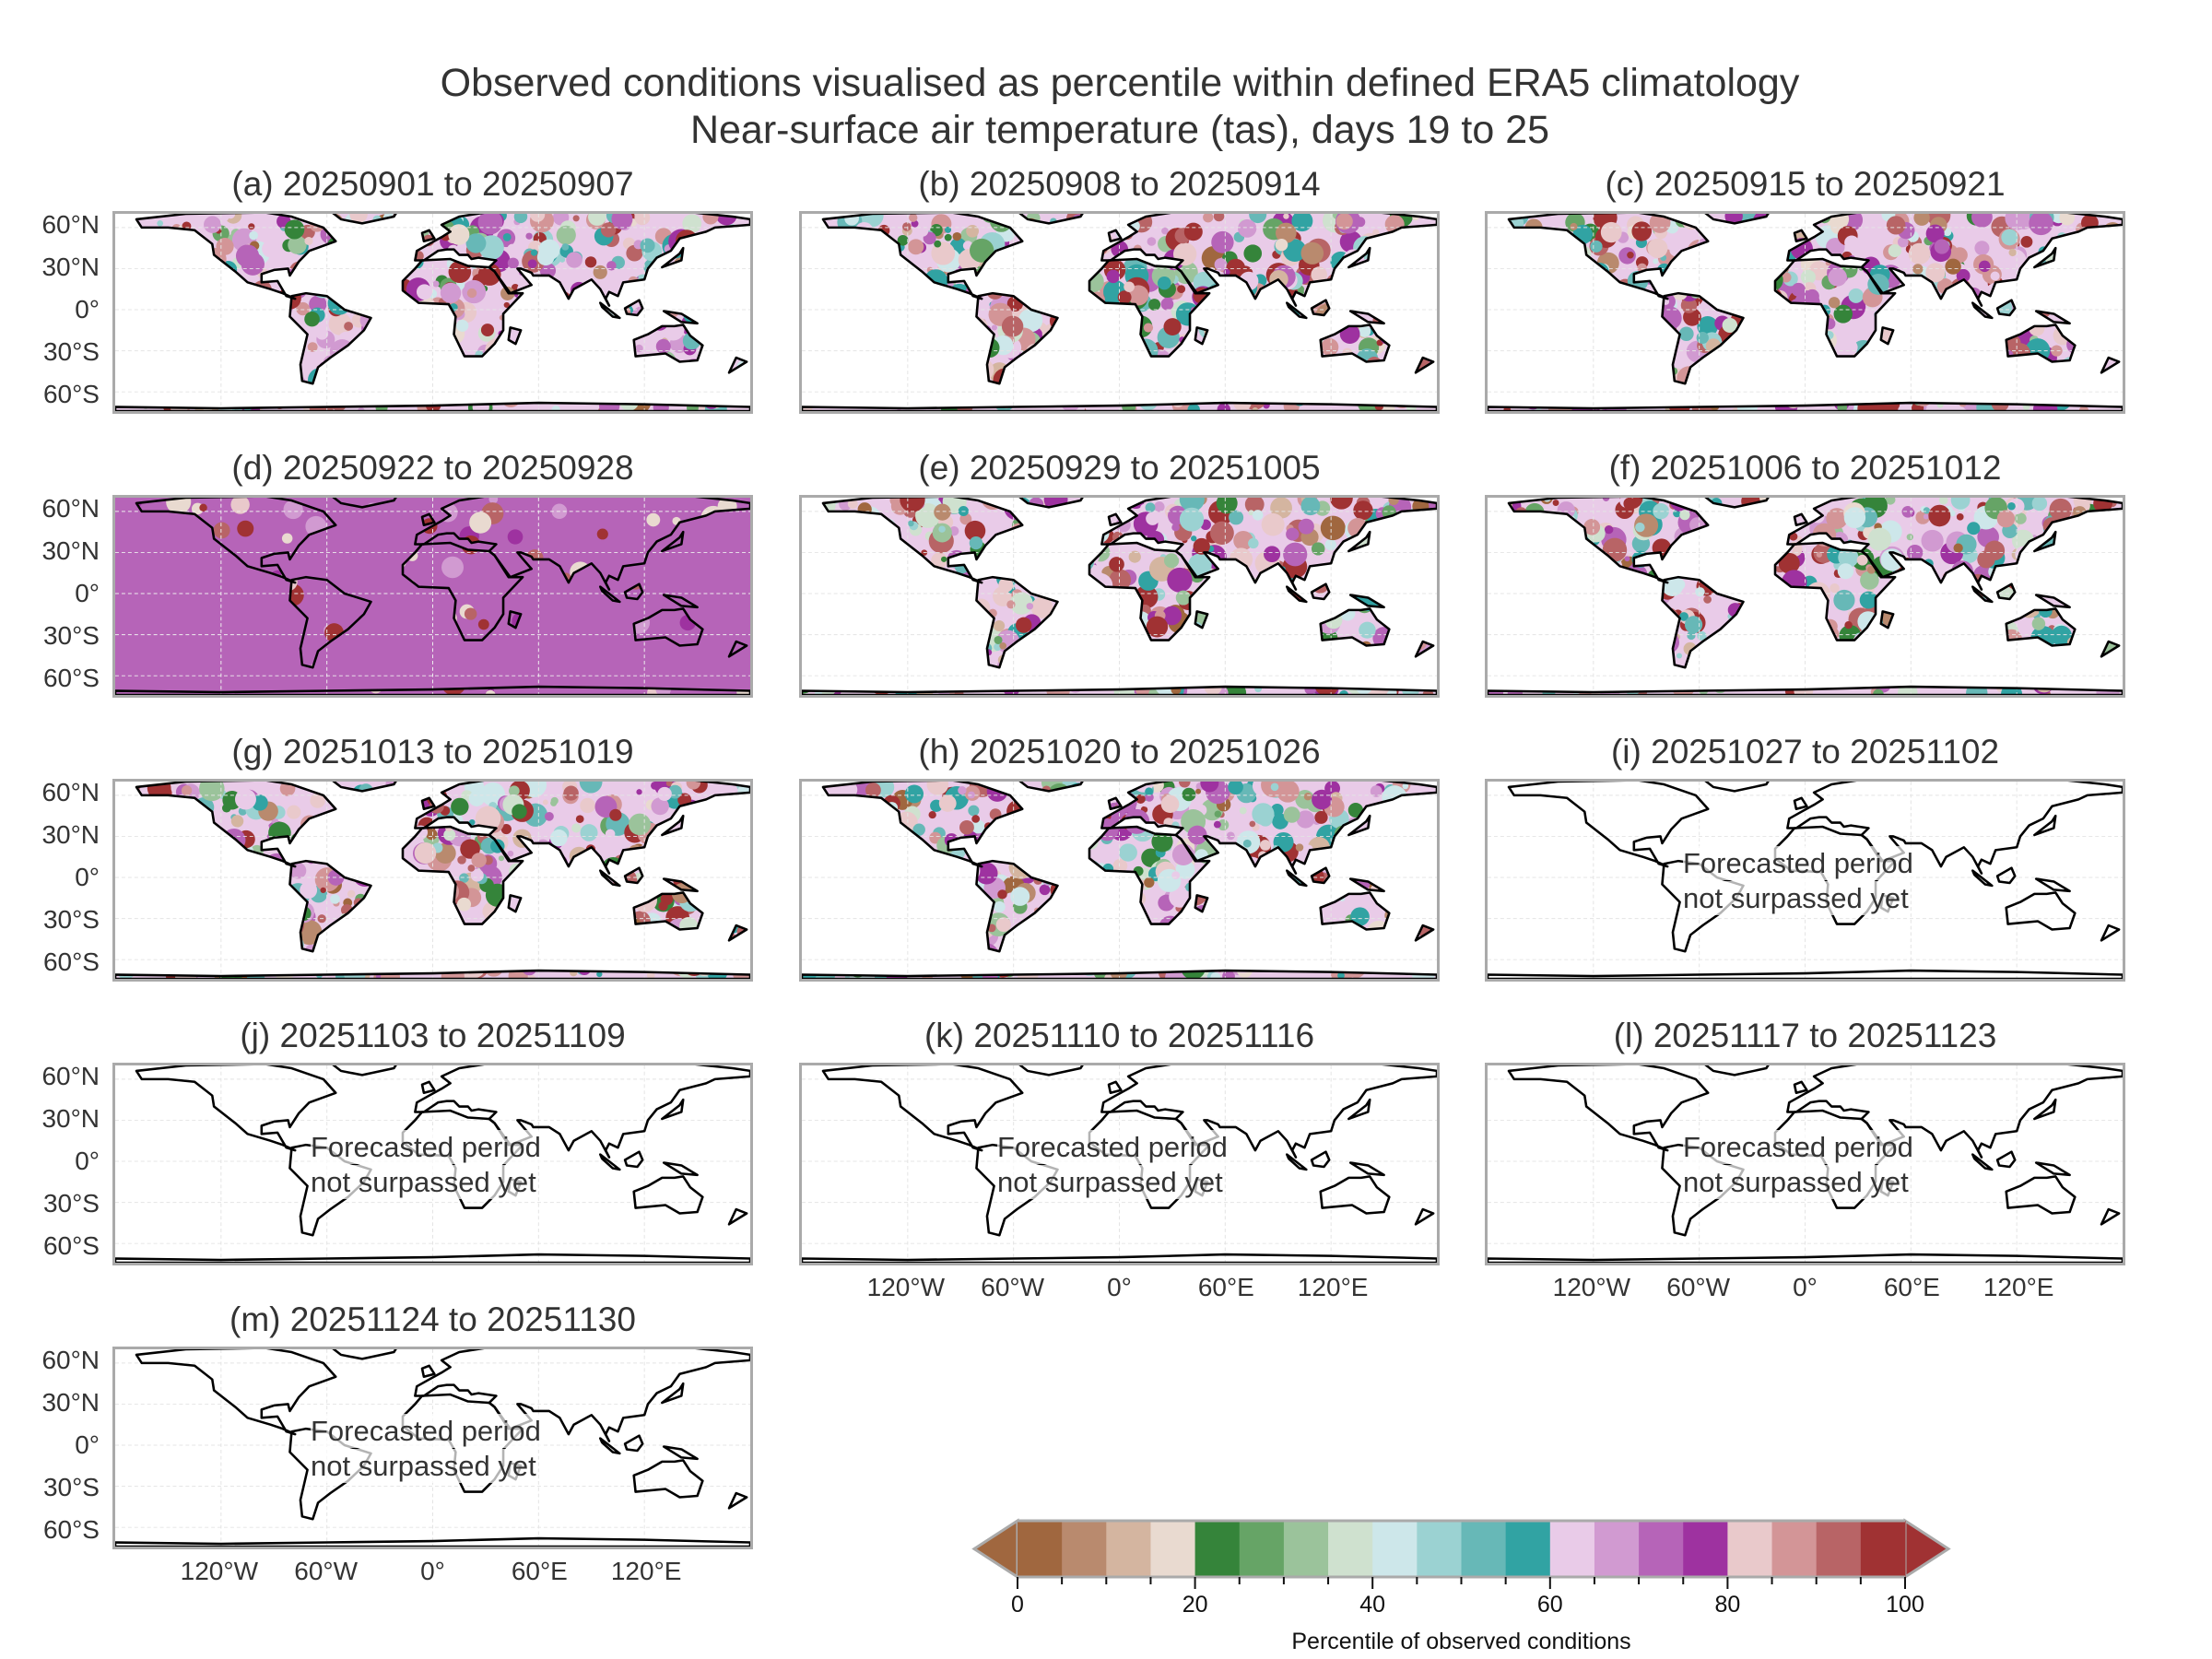  What do you see at coordinates (432, 691) in the screenshot?
I see `land-base` at bounding box center [432, 691].